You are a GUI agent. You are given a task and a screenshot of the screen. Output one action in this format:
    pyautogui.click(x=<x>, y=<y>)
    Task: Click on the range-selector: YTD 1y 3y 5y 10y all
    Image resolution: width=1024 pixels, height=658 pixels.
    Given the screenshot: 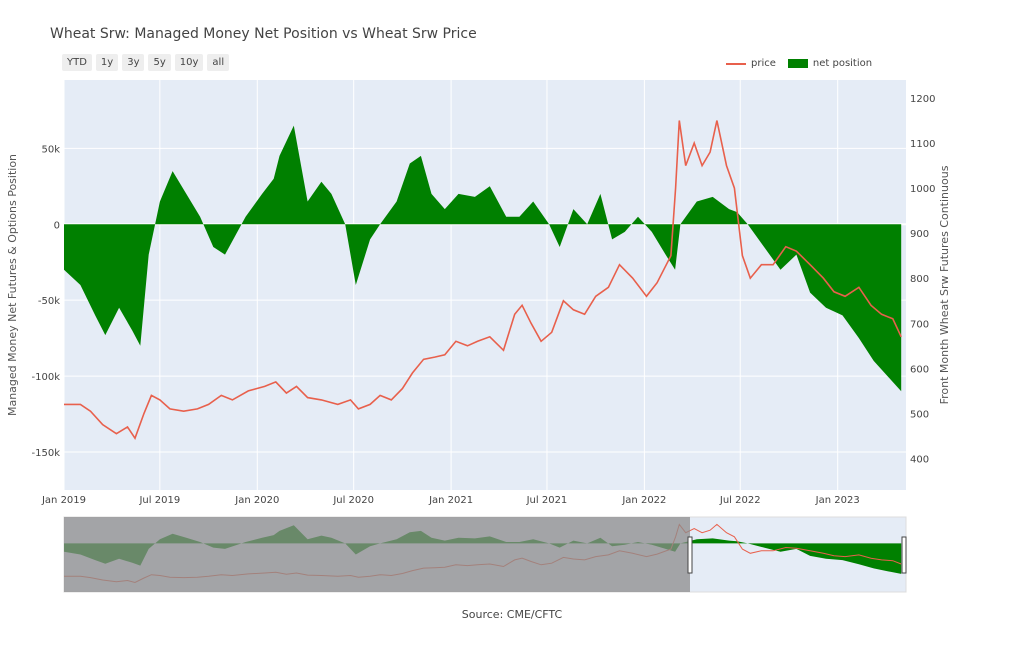 What is the action you would take?
    pyautogui.click(x=146, y=62)
    